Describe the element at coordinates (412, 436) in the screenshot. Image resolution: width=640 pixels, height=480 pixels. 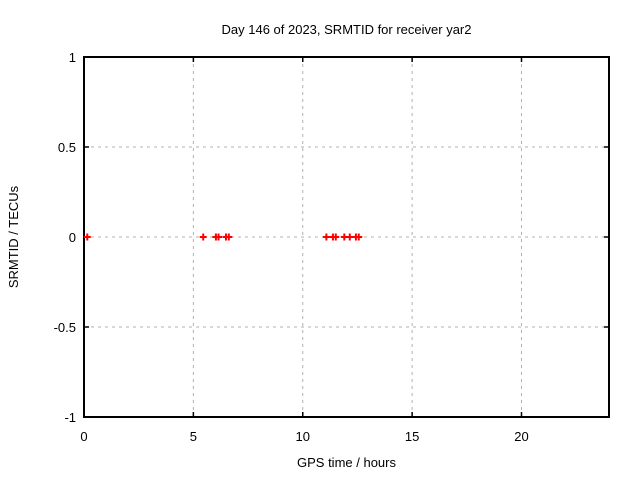
I see `x-tick-label: 15` at that location.